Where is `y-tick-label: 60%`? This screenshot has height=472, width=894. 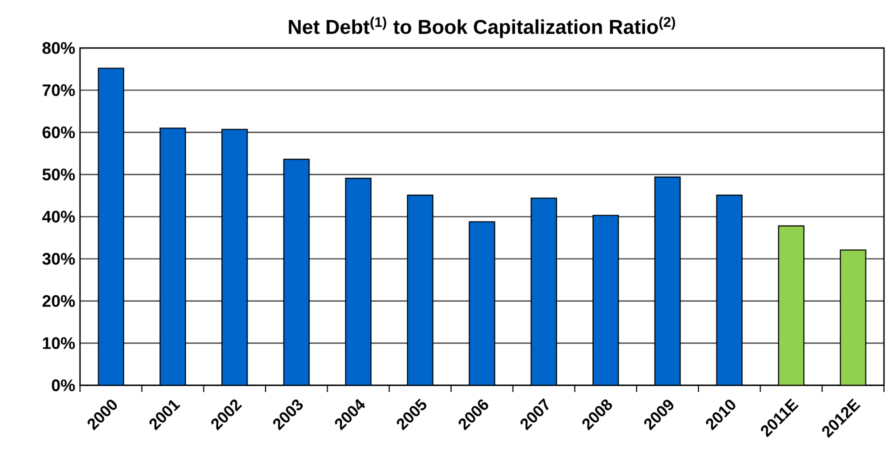 y-tick-label: 60% is located at coordinates (58, 132).